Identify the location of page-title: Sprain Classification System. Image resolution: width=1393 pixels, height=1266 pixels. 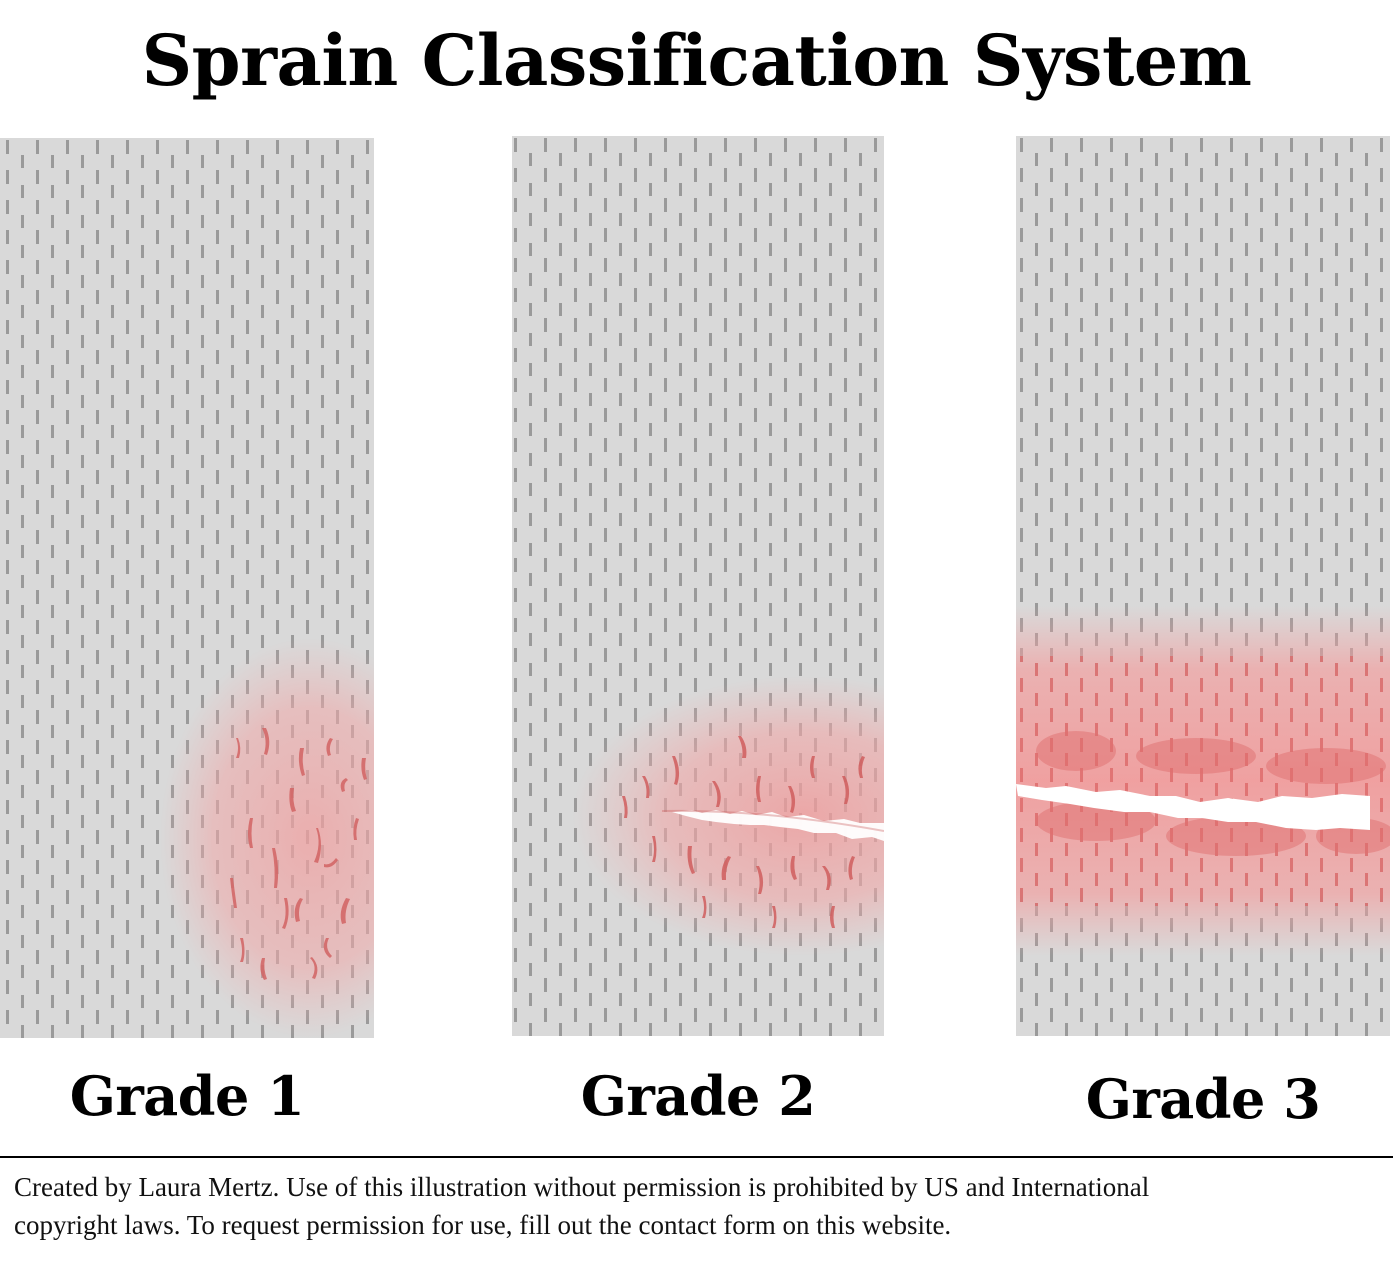
(696, 60).